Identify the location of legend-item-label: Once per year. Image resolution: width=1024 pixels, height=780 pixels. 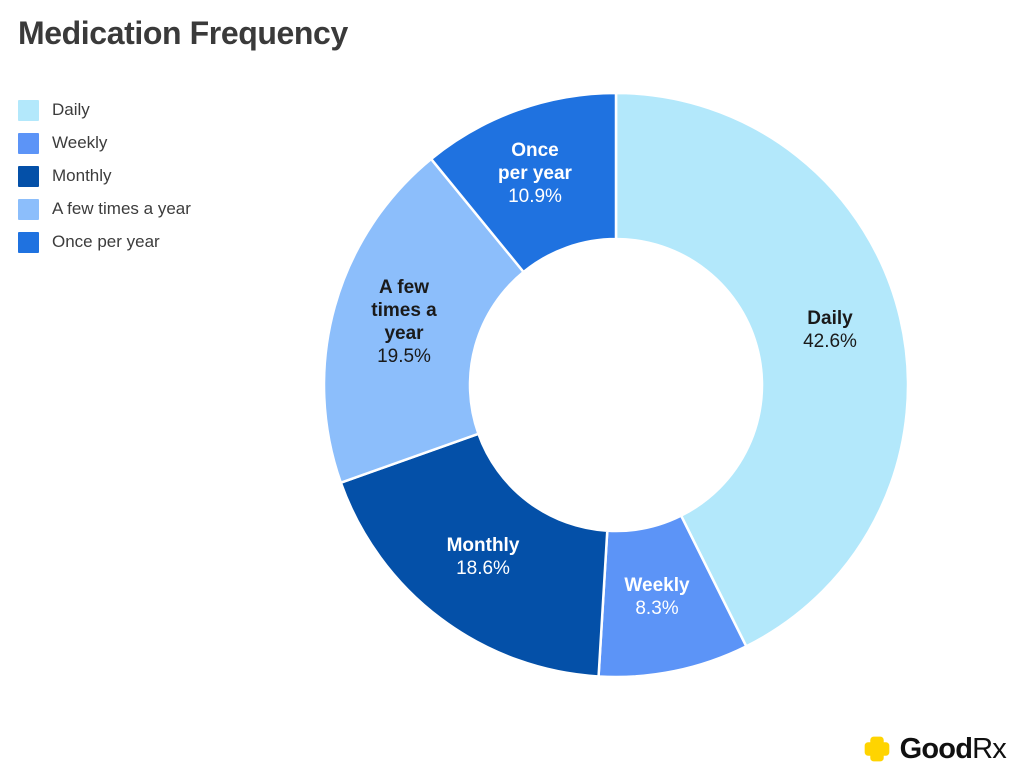
(106, 241).